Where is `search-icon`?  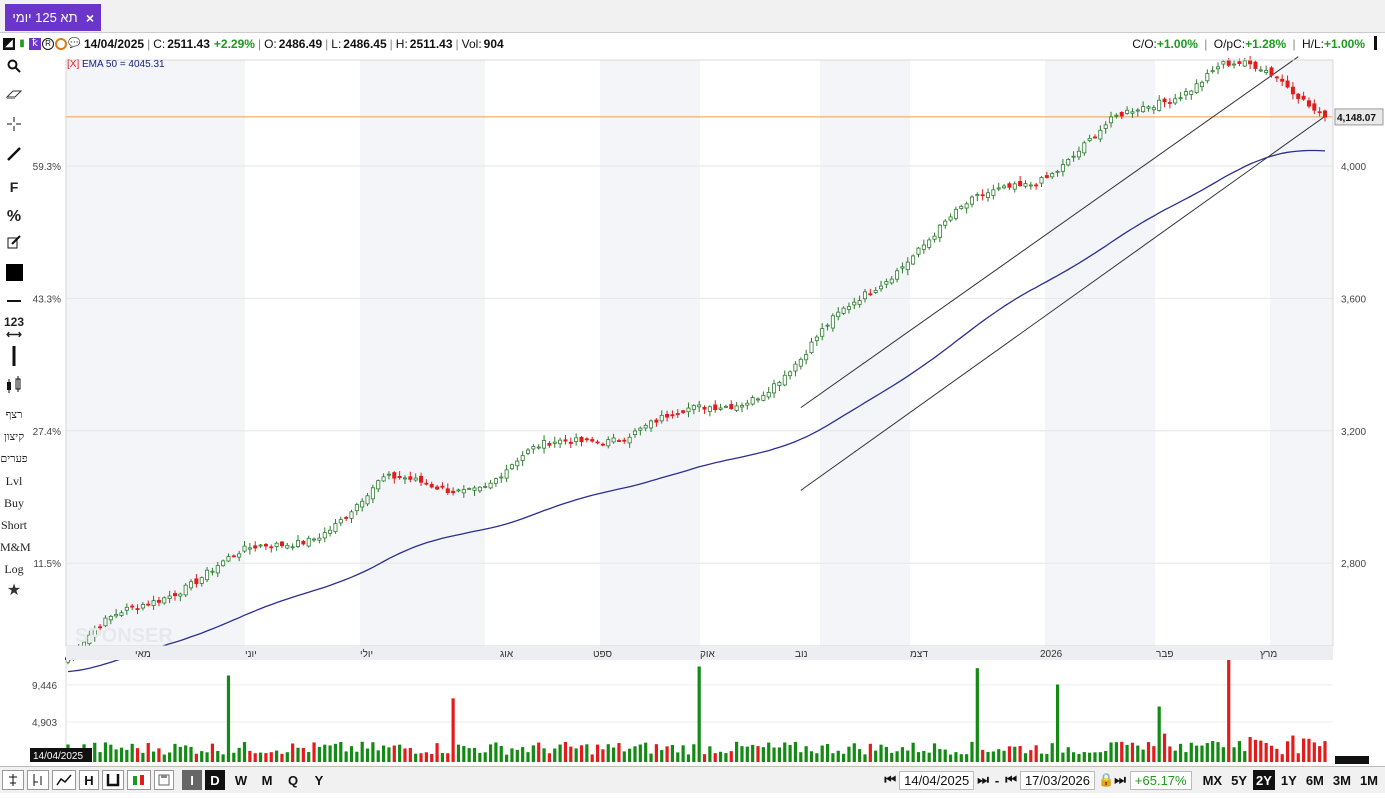
search-icon is located at coordinates (14, 69).